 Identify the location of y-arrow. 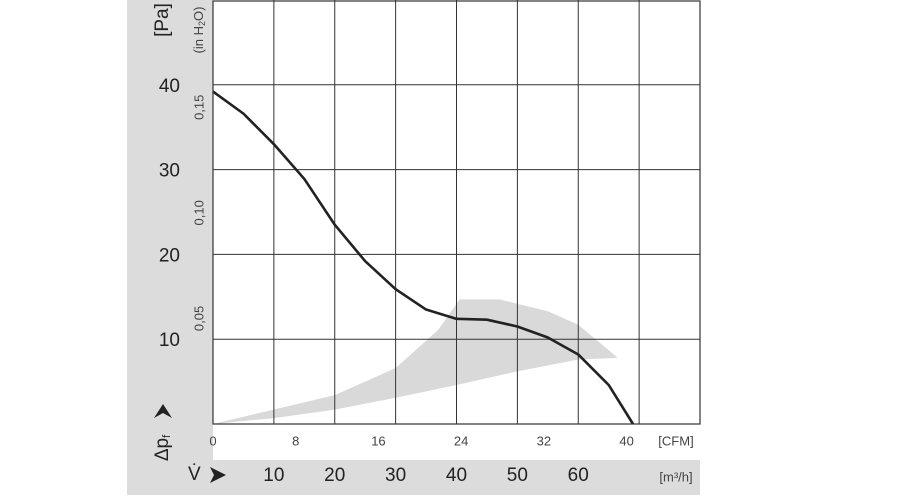
(163, 411).